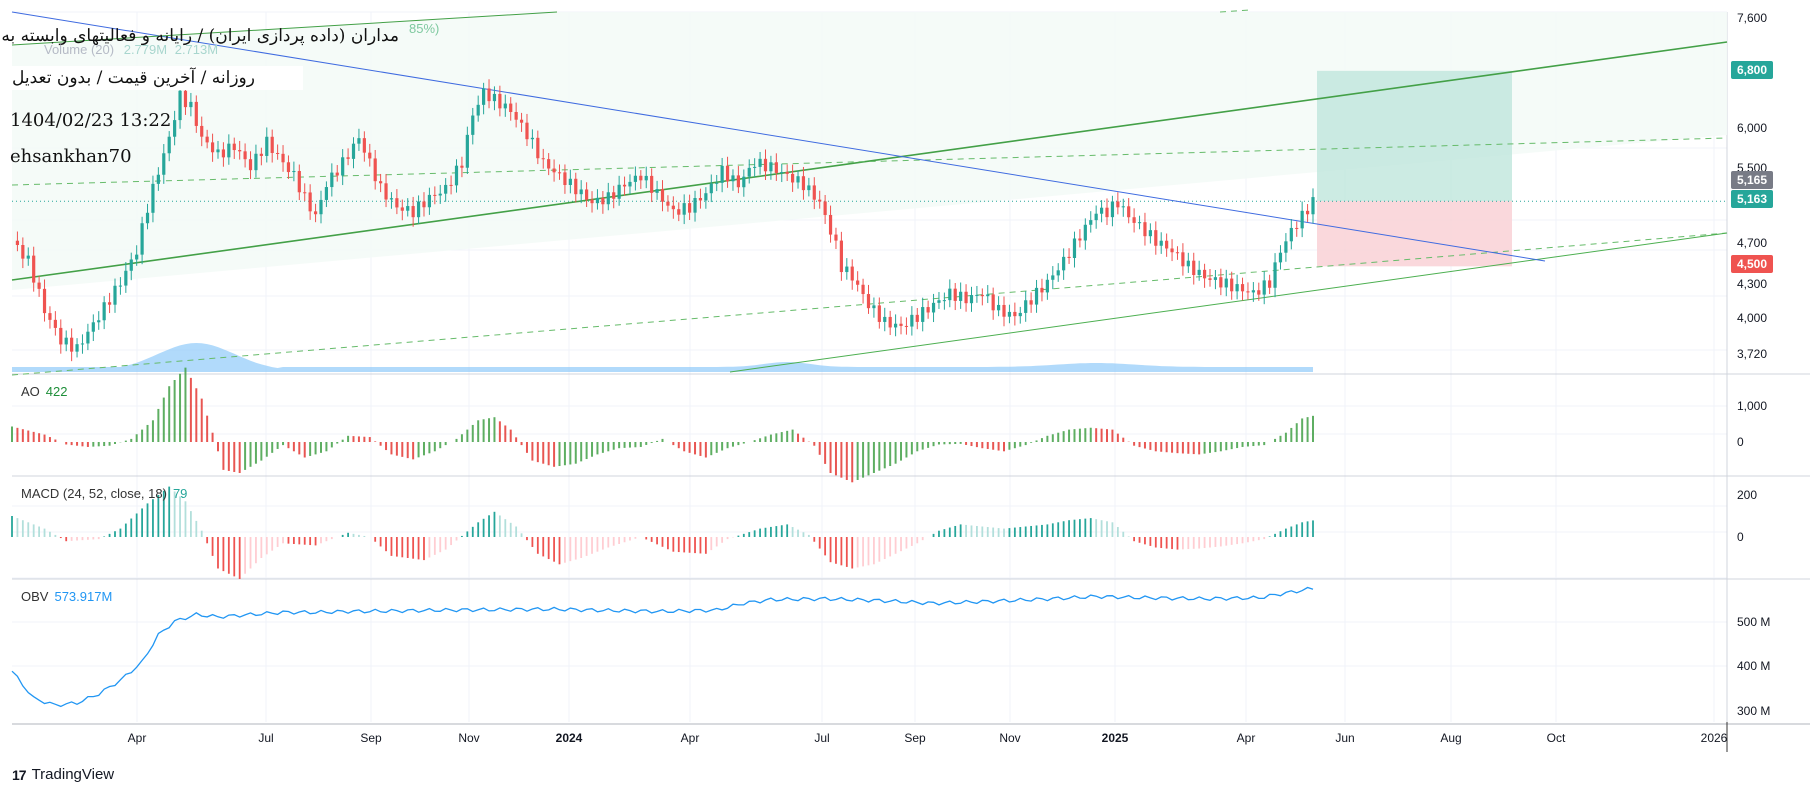 The height and width of the screenshot is (798, 1819). I want to click on macd-value: 79, so click(180, 493).